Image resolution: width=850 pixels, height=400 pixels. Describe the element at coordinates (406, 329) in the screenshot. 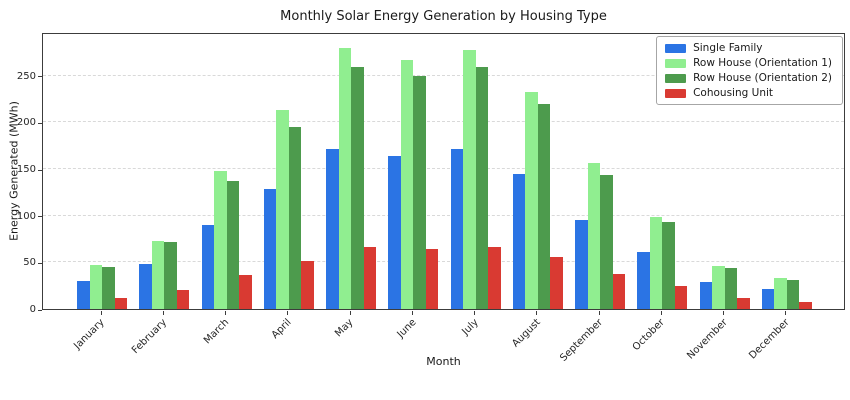

I see `x-tick-label-june: June` at that location.